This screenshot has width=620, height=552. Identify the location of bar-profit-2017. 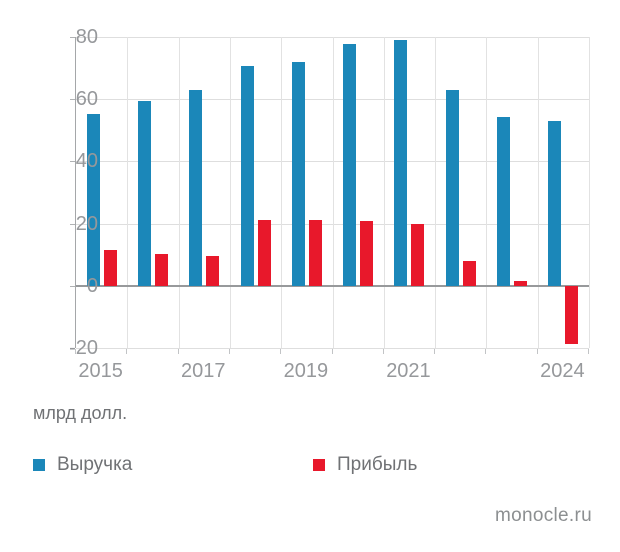
(213, 270).